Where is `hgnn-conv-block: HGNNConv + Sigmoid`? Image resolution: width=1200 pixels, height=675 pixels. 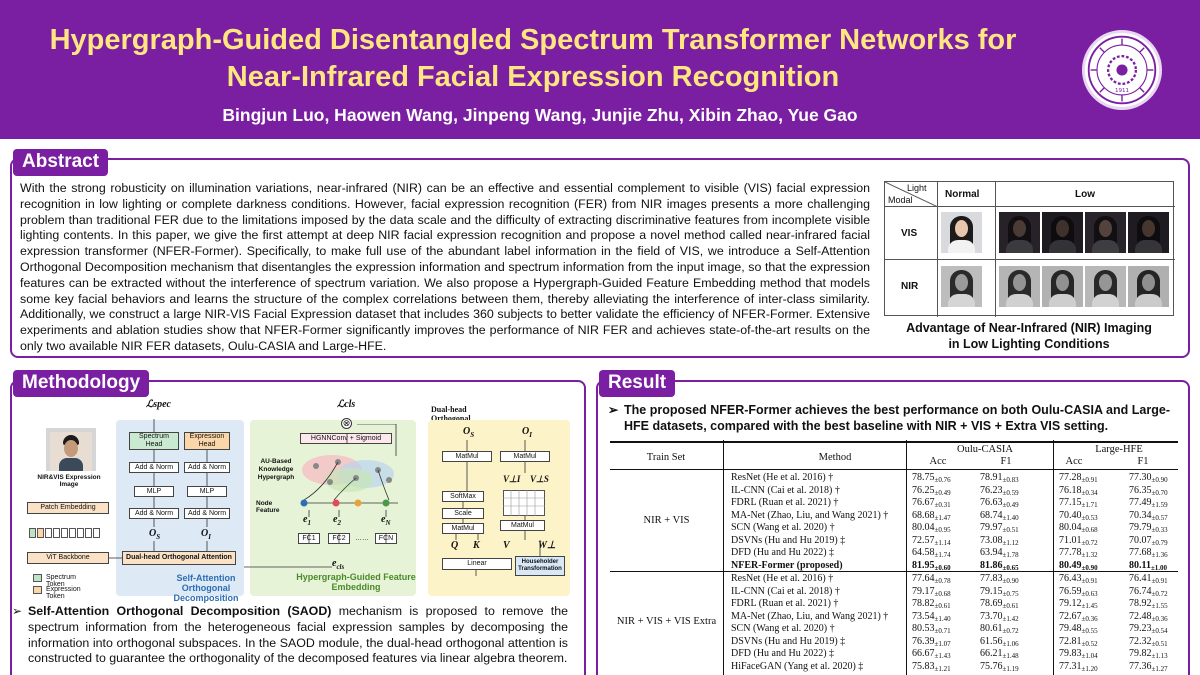
hgnn-conv-block: HGNNConv + Sigmoid is located at coordinates (346, 438).